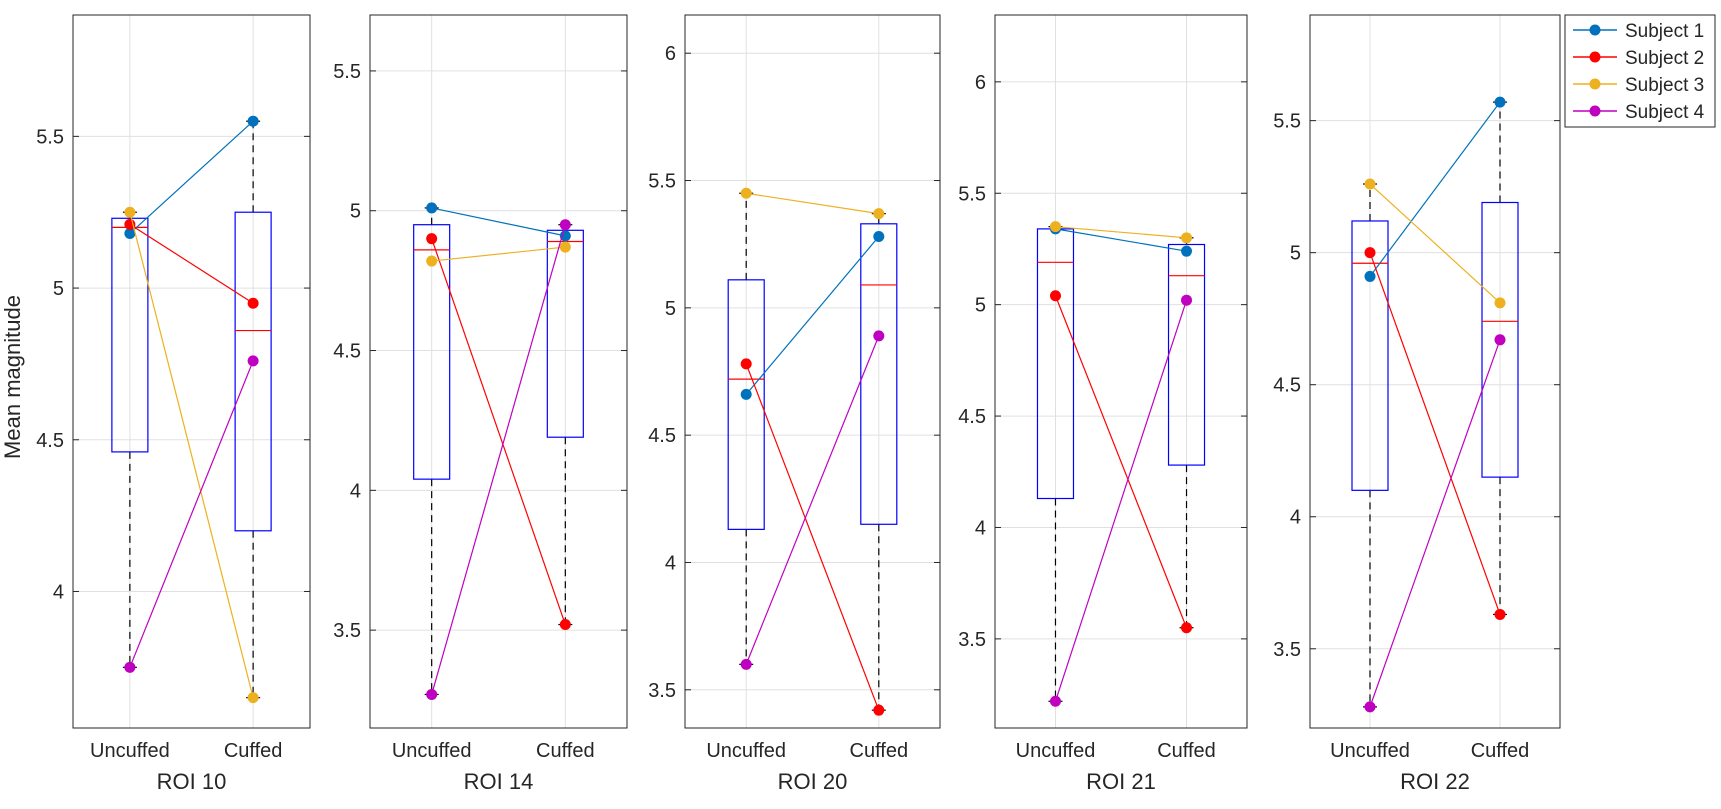 The height and width of the screenshot is (809, 1721). I want to click on legend: Subject 1 Subject 2 Subject 3 Subject 4, so click(1640, 71).